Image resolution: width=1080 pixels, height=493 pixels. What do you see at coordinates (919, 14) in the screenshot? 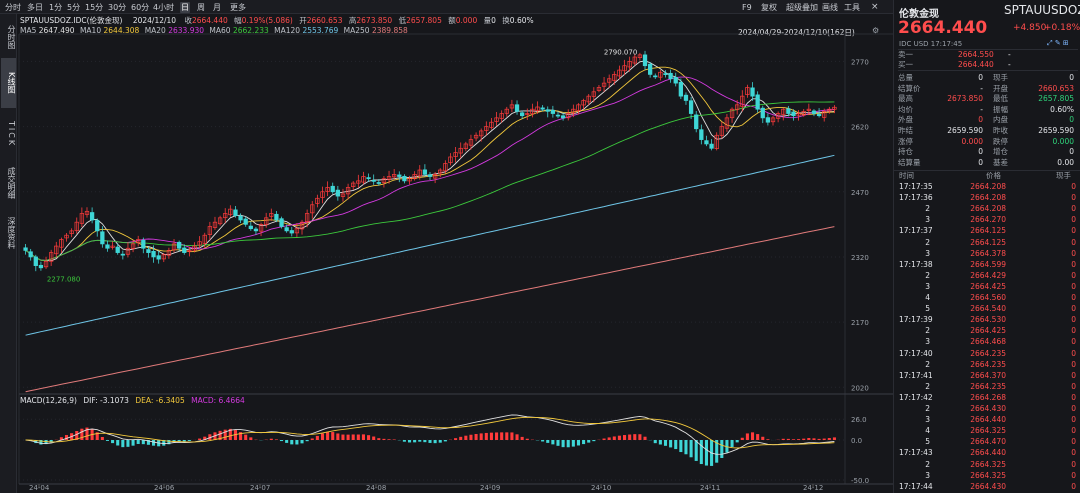
I see `instrument-title: 伦敦金现` at bounding box center [919, 14].